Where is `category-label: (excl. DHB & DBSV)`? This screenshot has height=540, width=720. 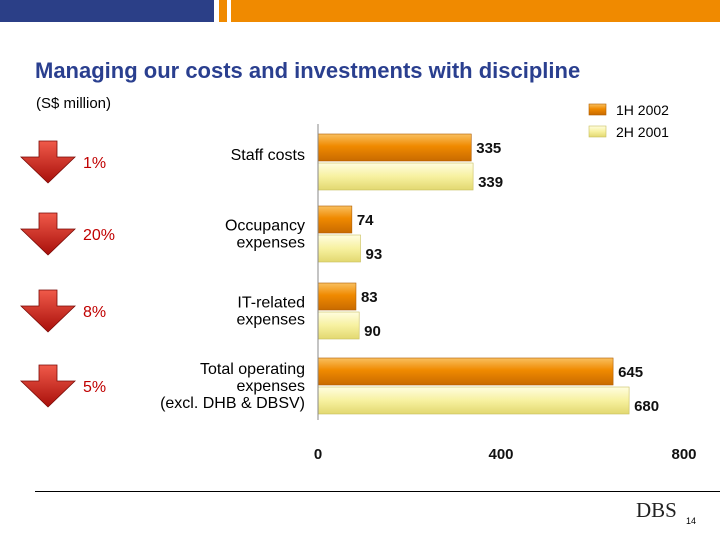 category-label: (excl. DHB & DBSV) is located at coordinates (232, 403).